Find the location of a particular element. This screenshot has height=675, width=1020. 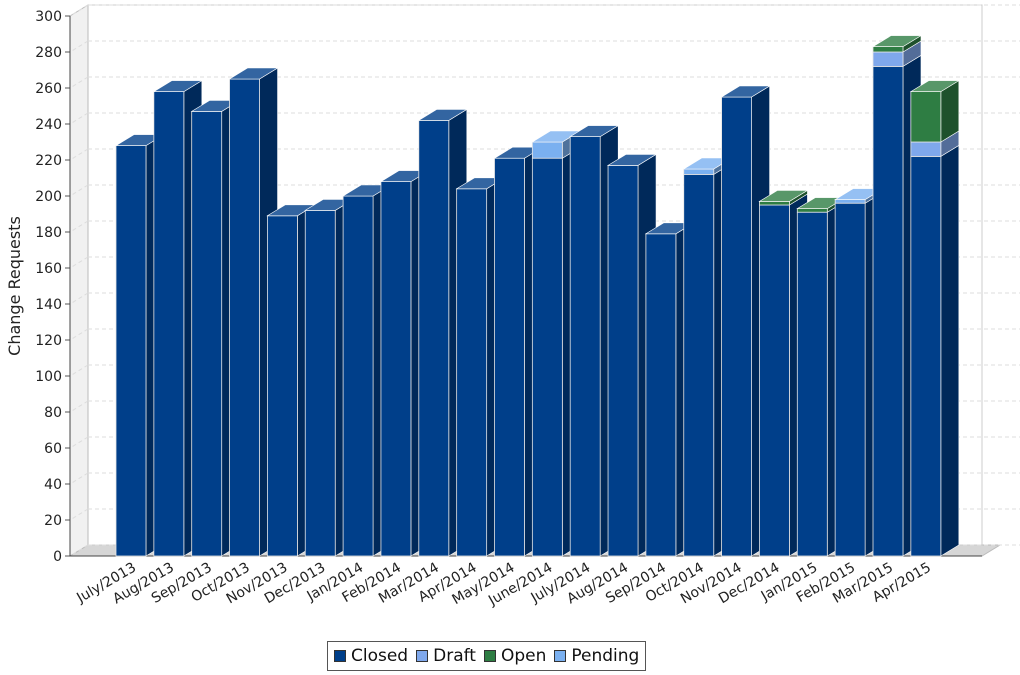

legend-item-pending: Pending is located at coordinates (596, 656).